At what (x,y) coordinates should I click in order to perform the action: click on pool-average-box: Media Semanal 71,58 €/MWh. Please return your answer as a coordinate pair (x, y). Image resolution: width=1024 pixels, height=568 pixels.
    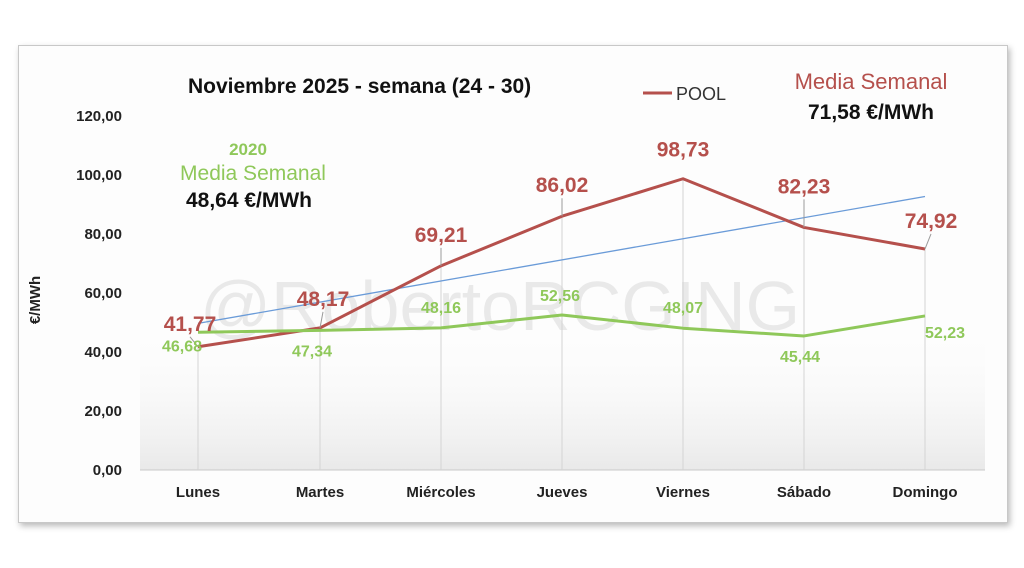
    Looking at the image, I should click on (871, 96).